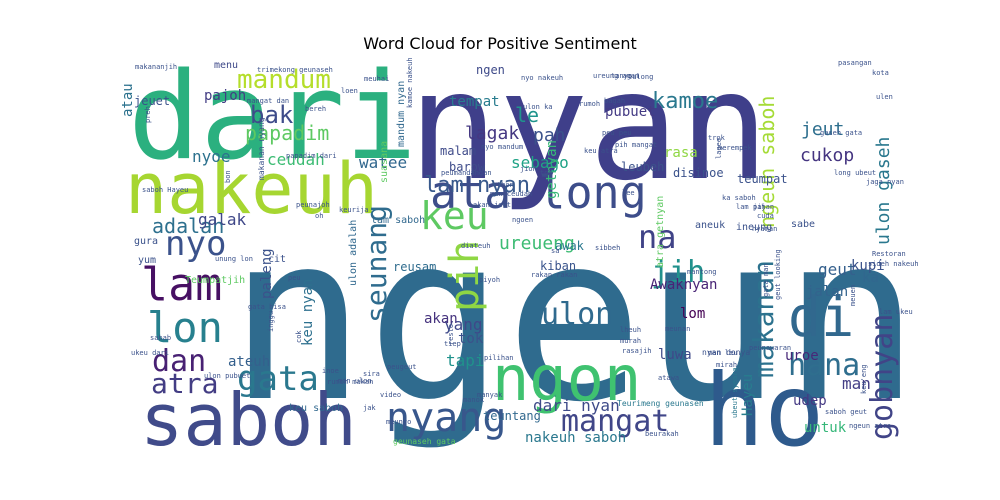  Describe the element at coordinates (271, 321) in the screenshot. I see `word-inggu: inggu` at that location.